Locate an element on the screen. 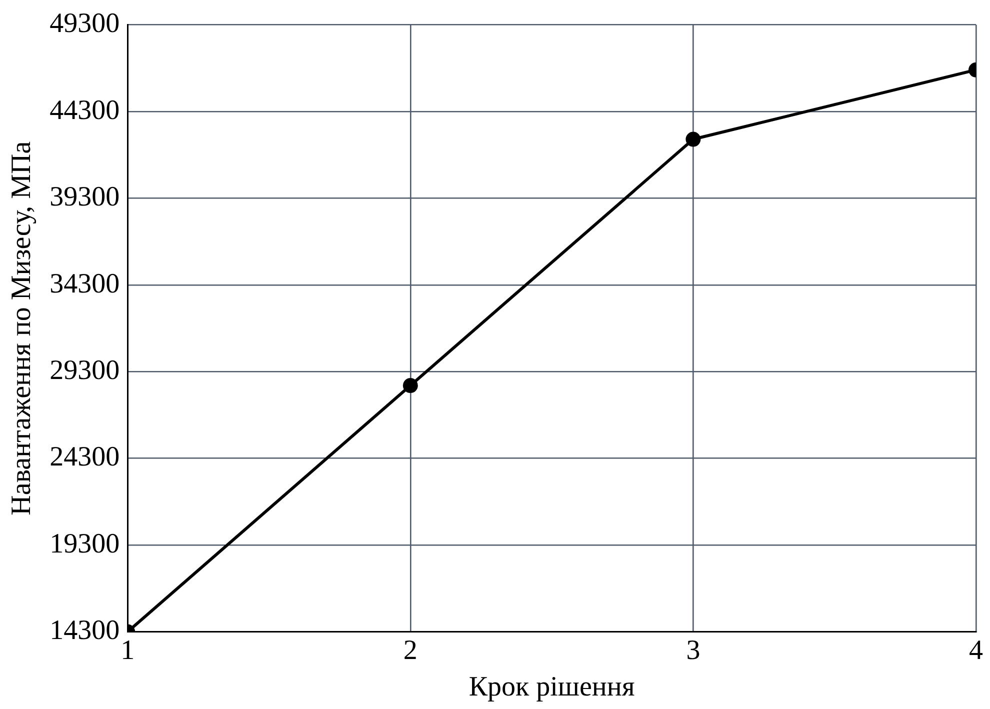  x-tick-label: 2 is located at coordinates (410, 650).